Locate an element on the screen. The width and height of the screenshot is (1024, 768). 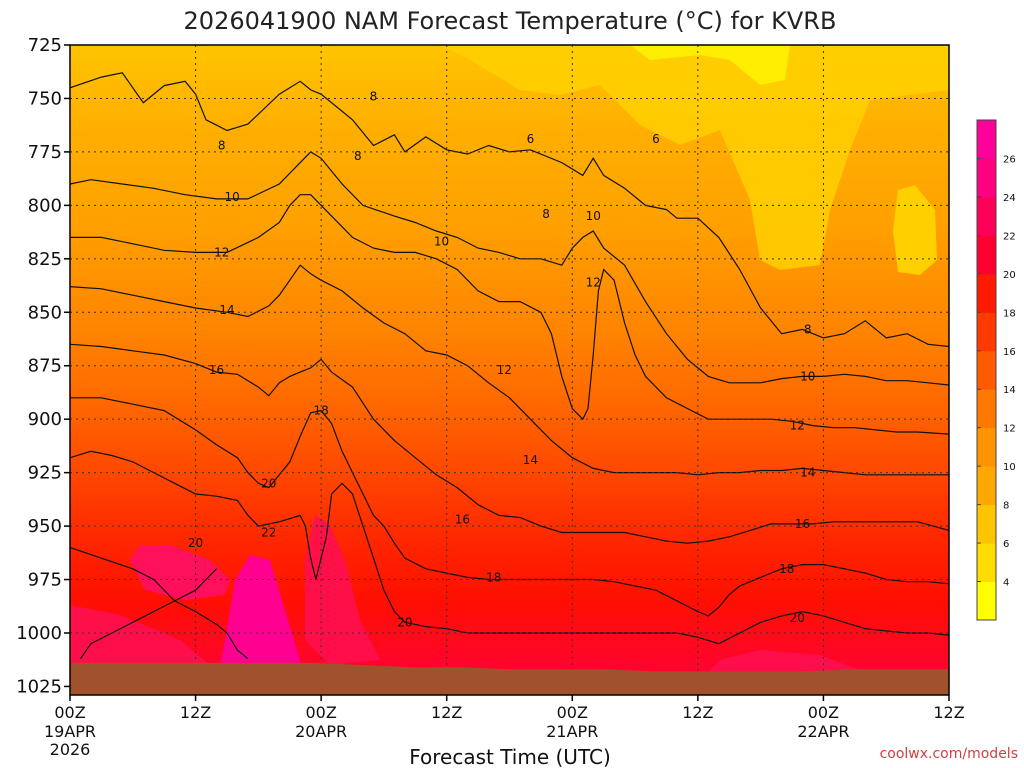
x-tick-label-3: 12Z is located at coordinates (446, 712).